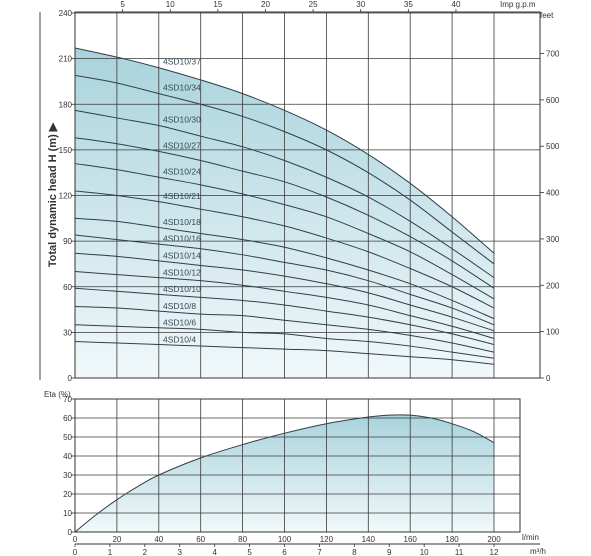  Describe the element at coordinates (456, 4) in the screenshot. I see `head-top-tick-label: 40` at that location.